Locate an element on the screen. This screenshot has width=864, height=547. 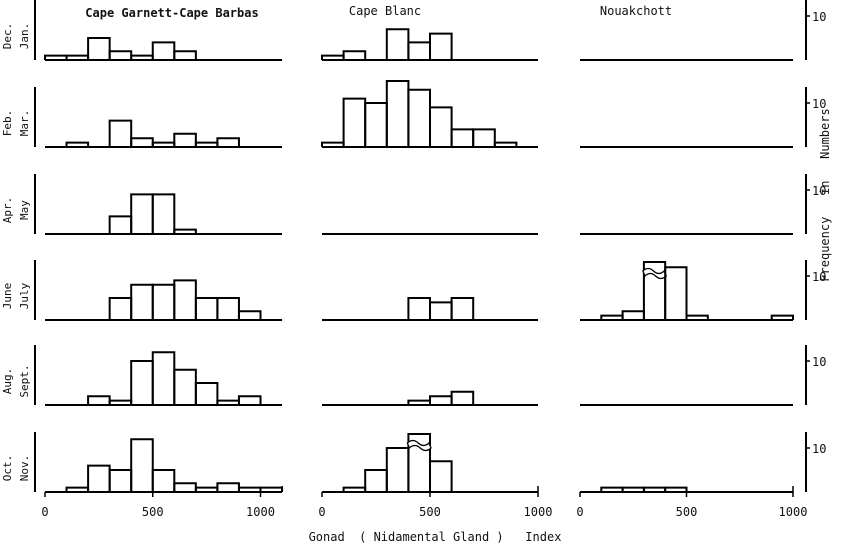
period-label-line2: Nov. is located at coordinates (24, 468).